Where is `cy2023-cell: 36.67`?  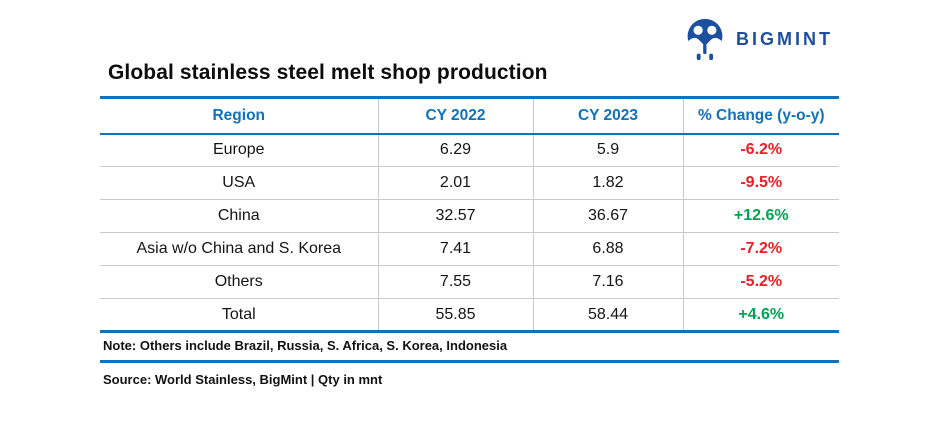 cy2023-cell: 36.67 is located at coordinates (607, 216).